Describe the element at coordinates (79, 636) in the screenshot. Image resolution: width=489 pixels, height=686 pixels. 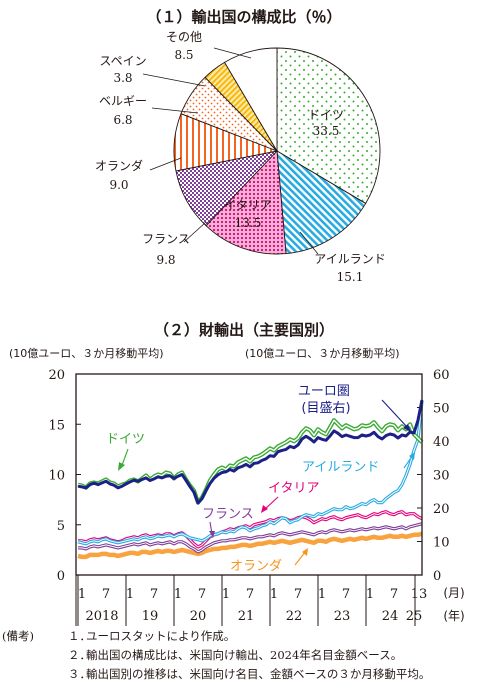
I see `note-number: １．` at that location.